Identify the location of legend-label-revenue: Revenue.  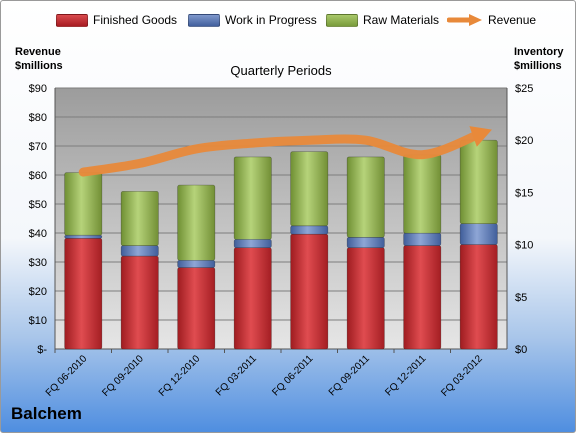
(512, 20).